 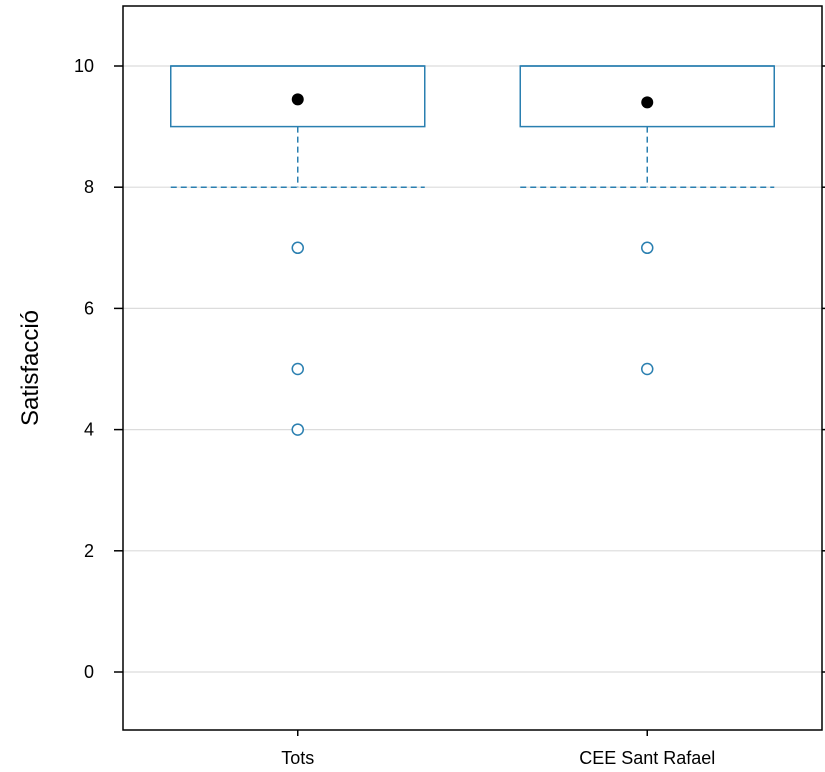 What do you see at coordinates (89, 187) in the screenshot?
I see `y-tick-label: 8` at bounding box center [89, 187].